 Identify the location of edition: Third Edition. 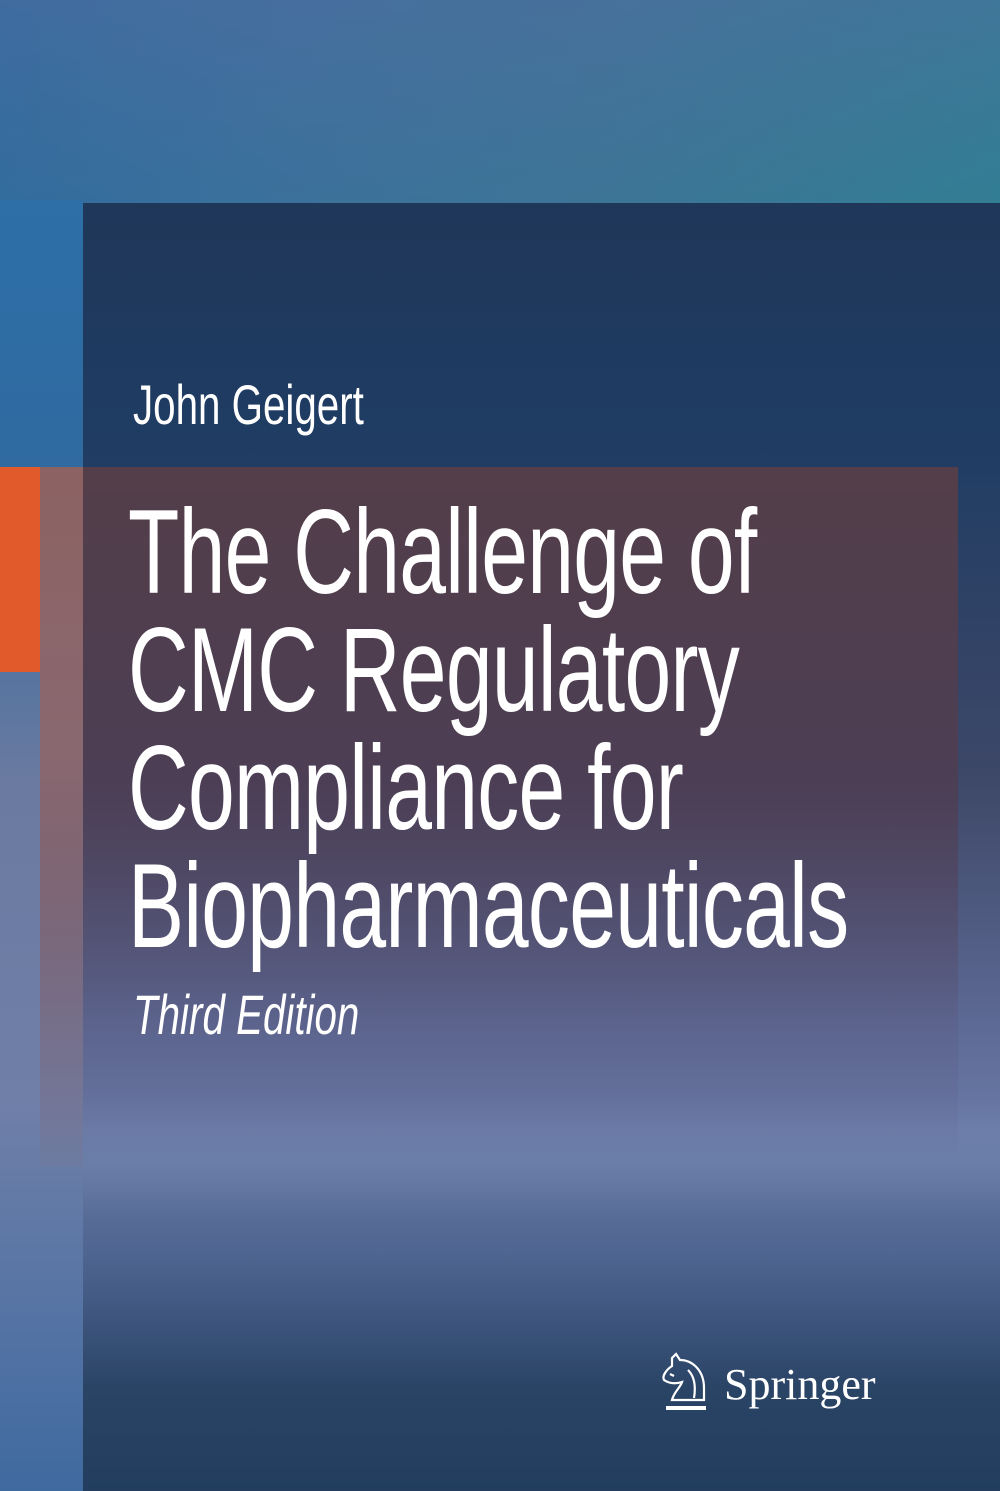
(246, 1014).